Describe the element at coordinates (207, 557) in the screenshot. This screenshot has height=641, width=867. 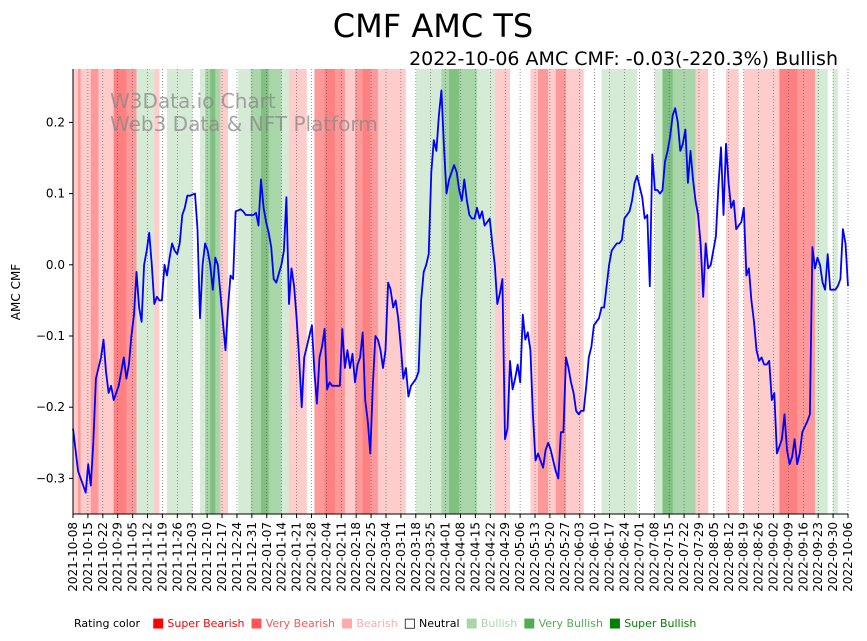
I see `x-tick-label-9: 2021-12-10` at that location.